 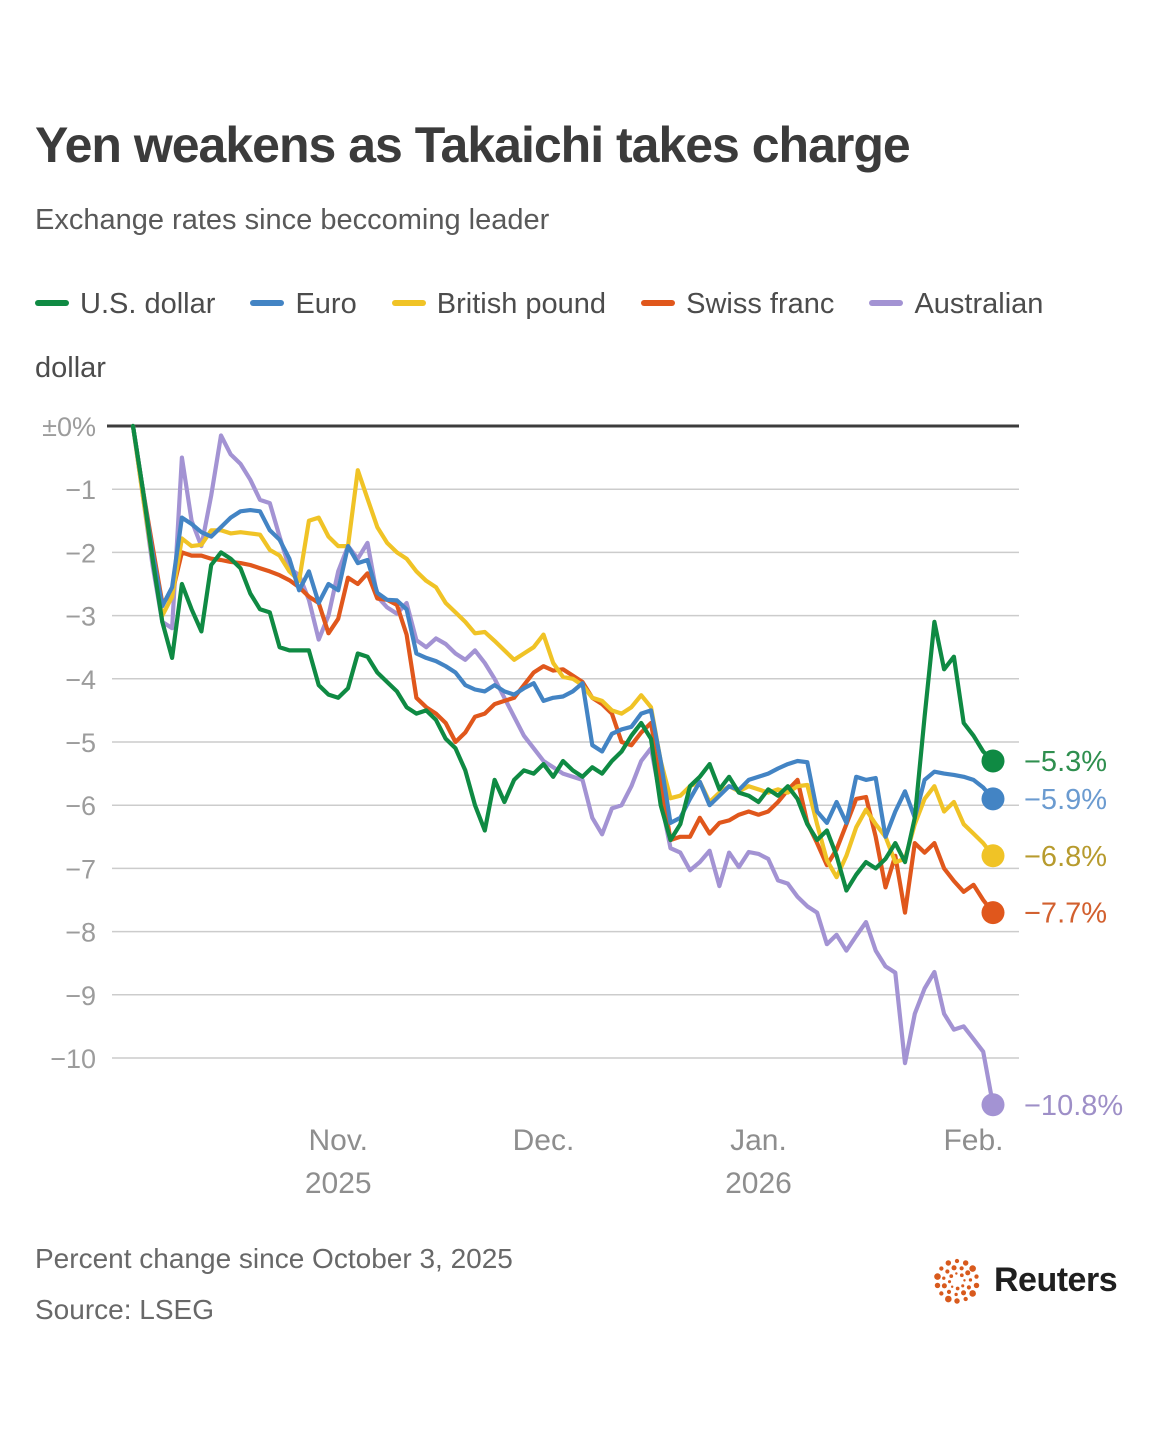 I want to click on chart-source: Source: LSEG, so click(x=124, y=1309).